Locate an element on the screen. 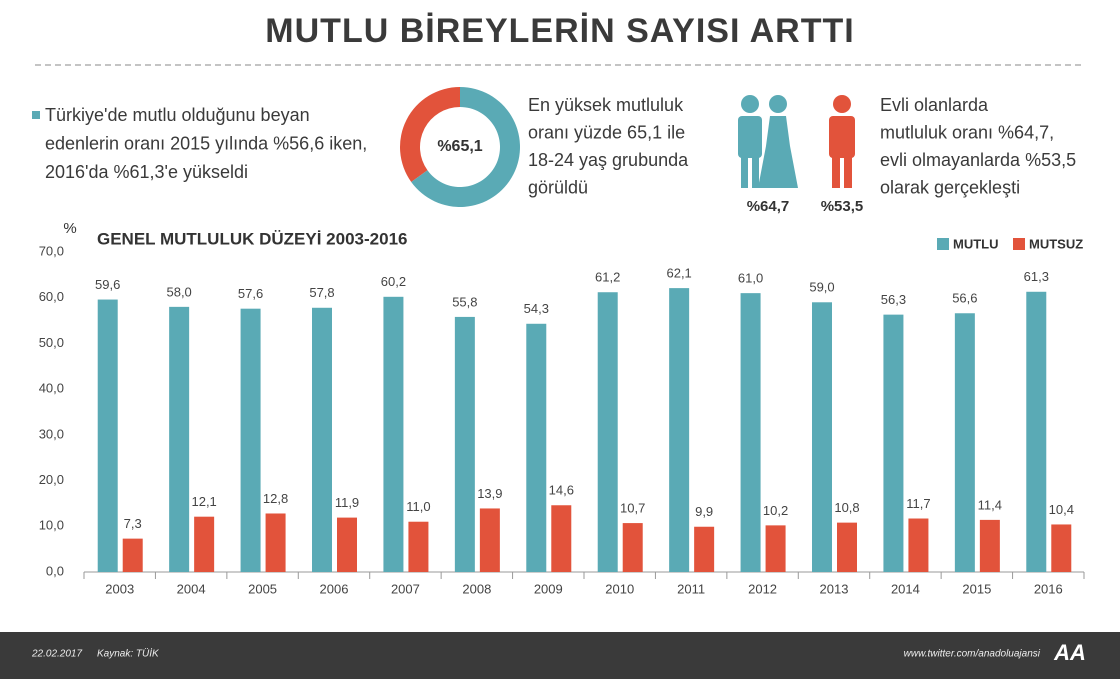 The width and height of the screenshot is (1120, 679). fact-line: Türkiye'de mutlu olduğunu beyan is located at coordinates (177, 115).